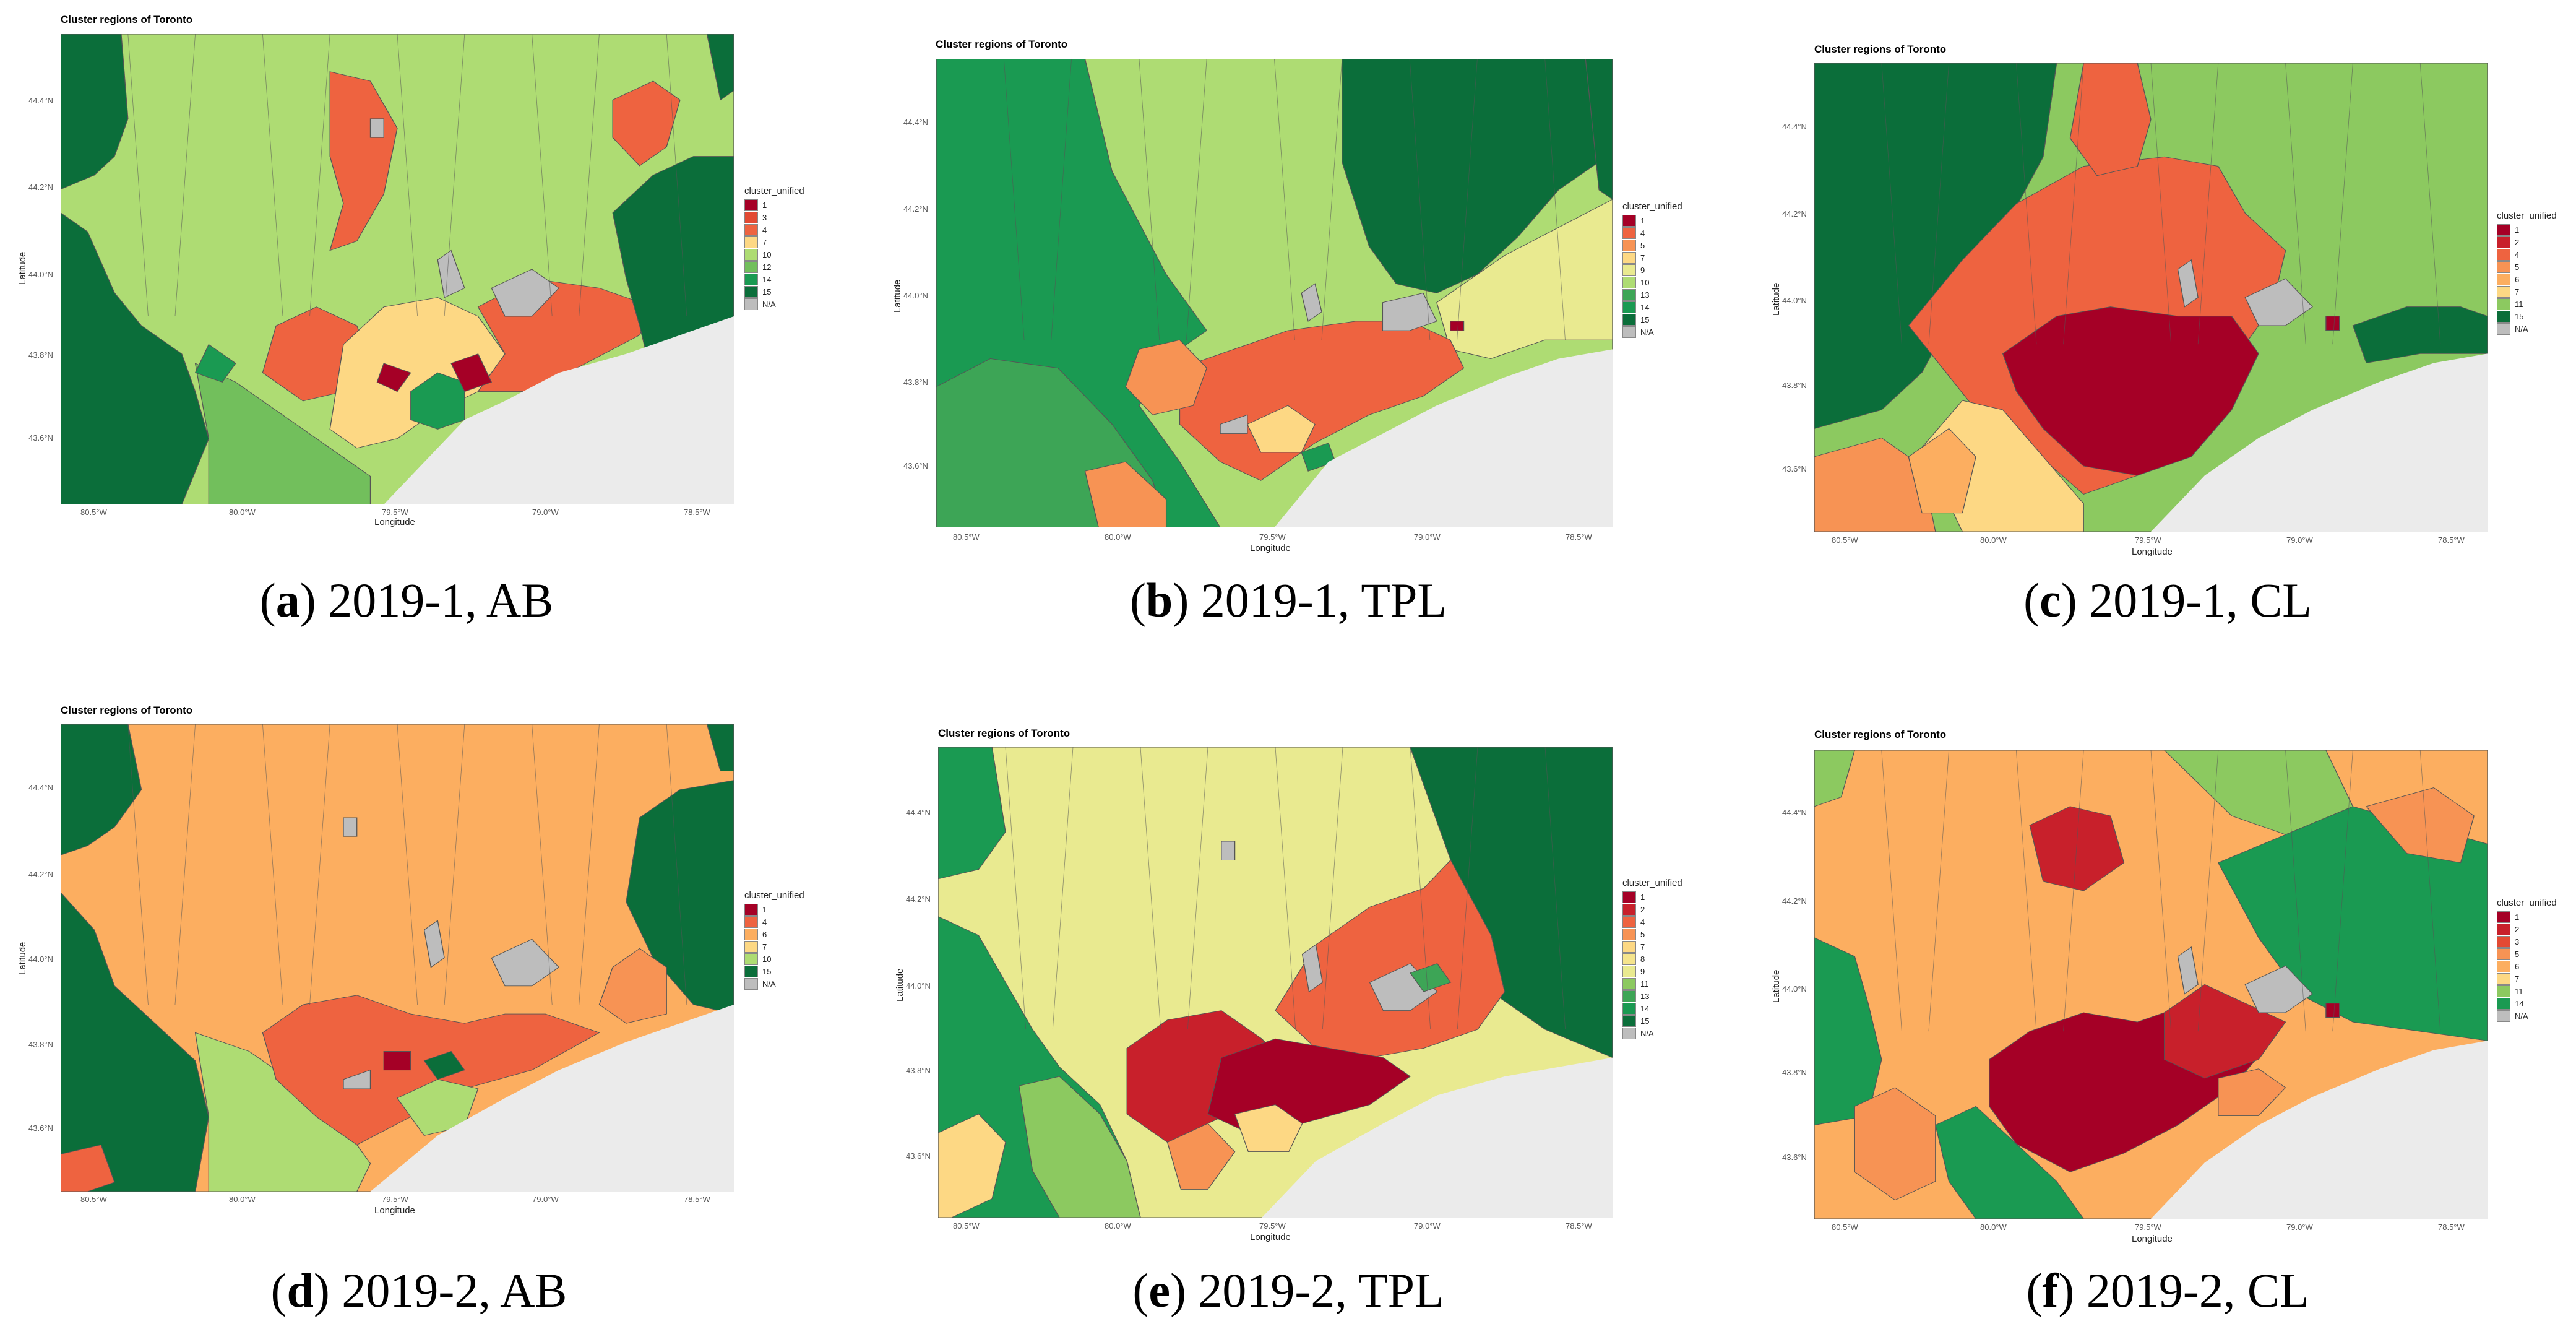 Image resolution: width=2576 pixels, height=1329 pixels. What do you see at coordinates (966, 1226) in the screenshot?
I see `x-tick: 80.5°W` at bounding box center [966, 1226].